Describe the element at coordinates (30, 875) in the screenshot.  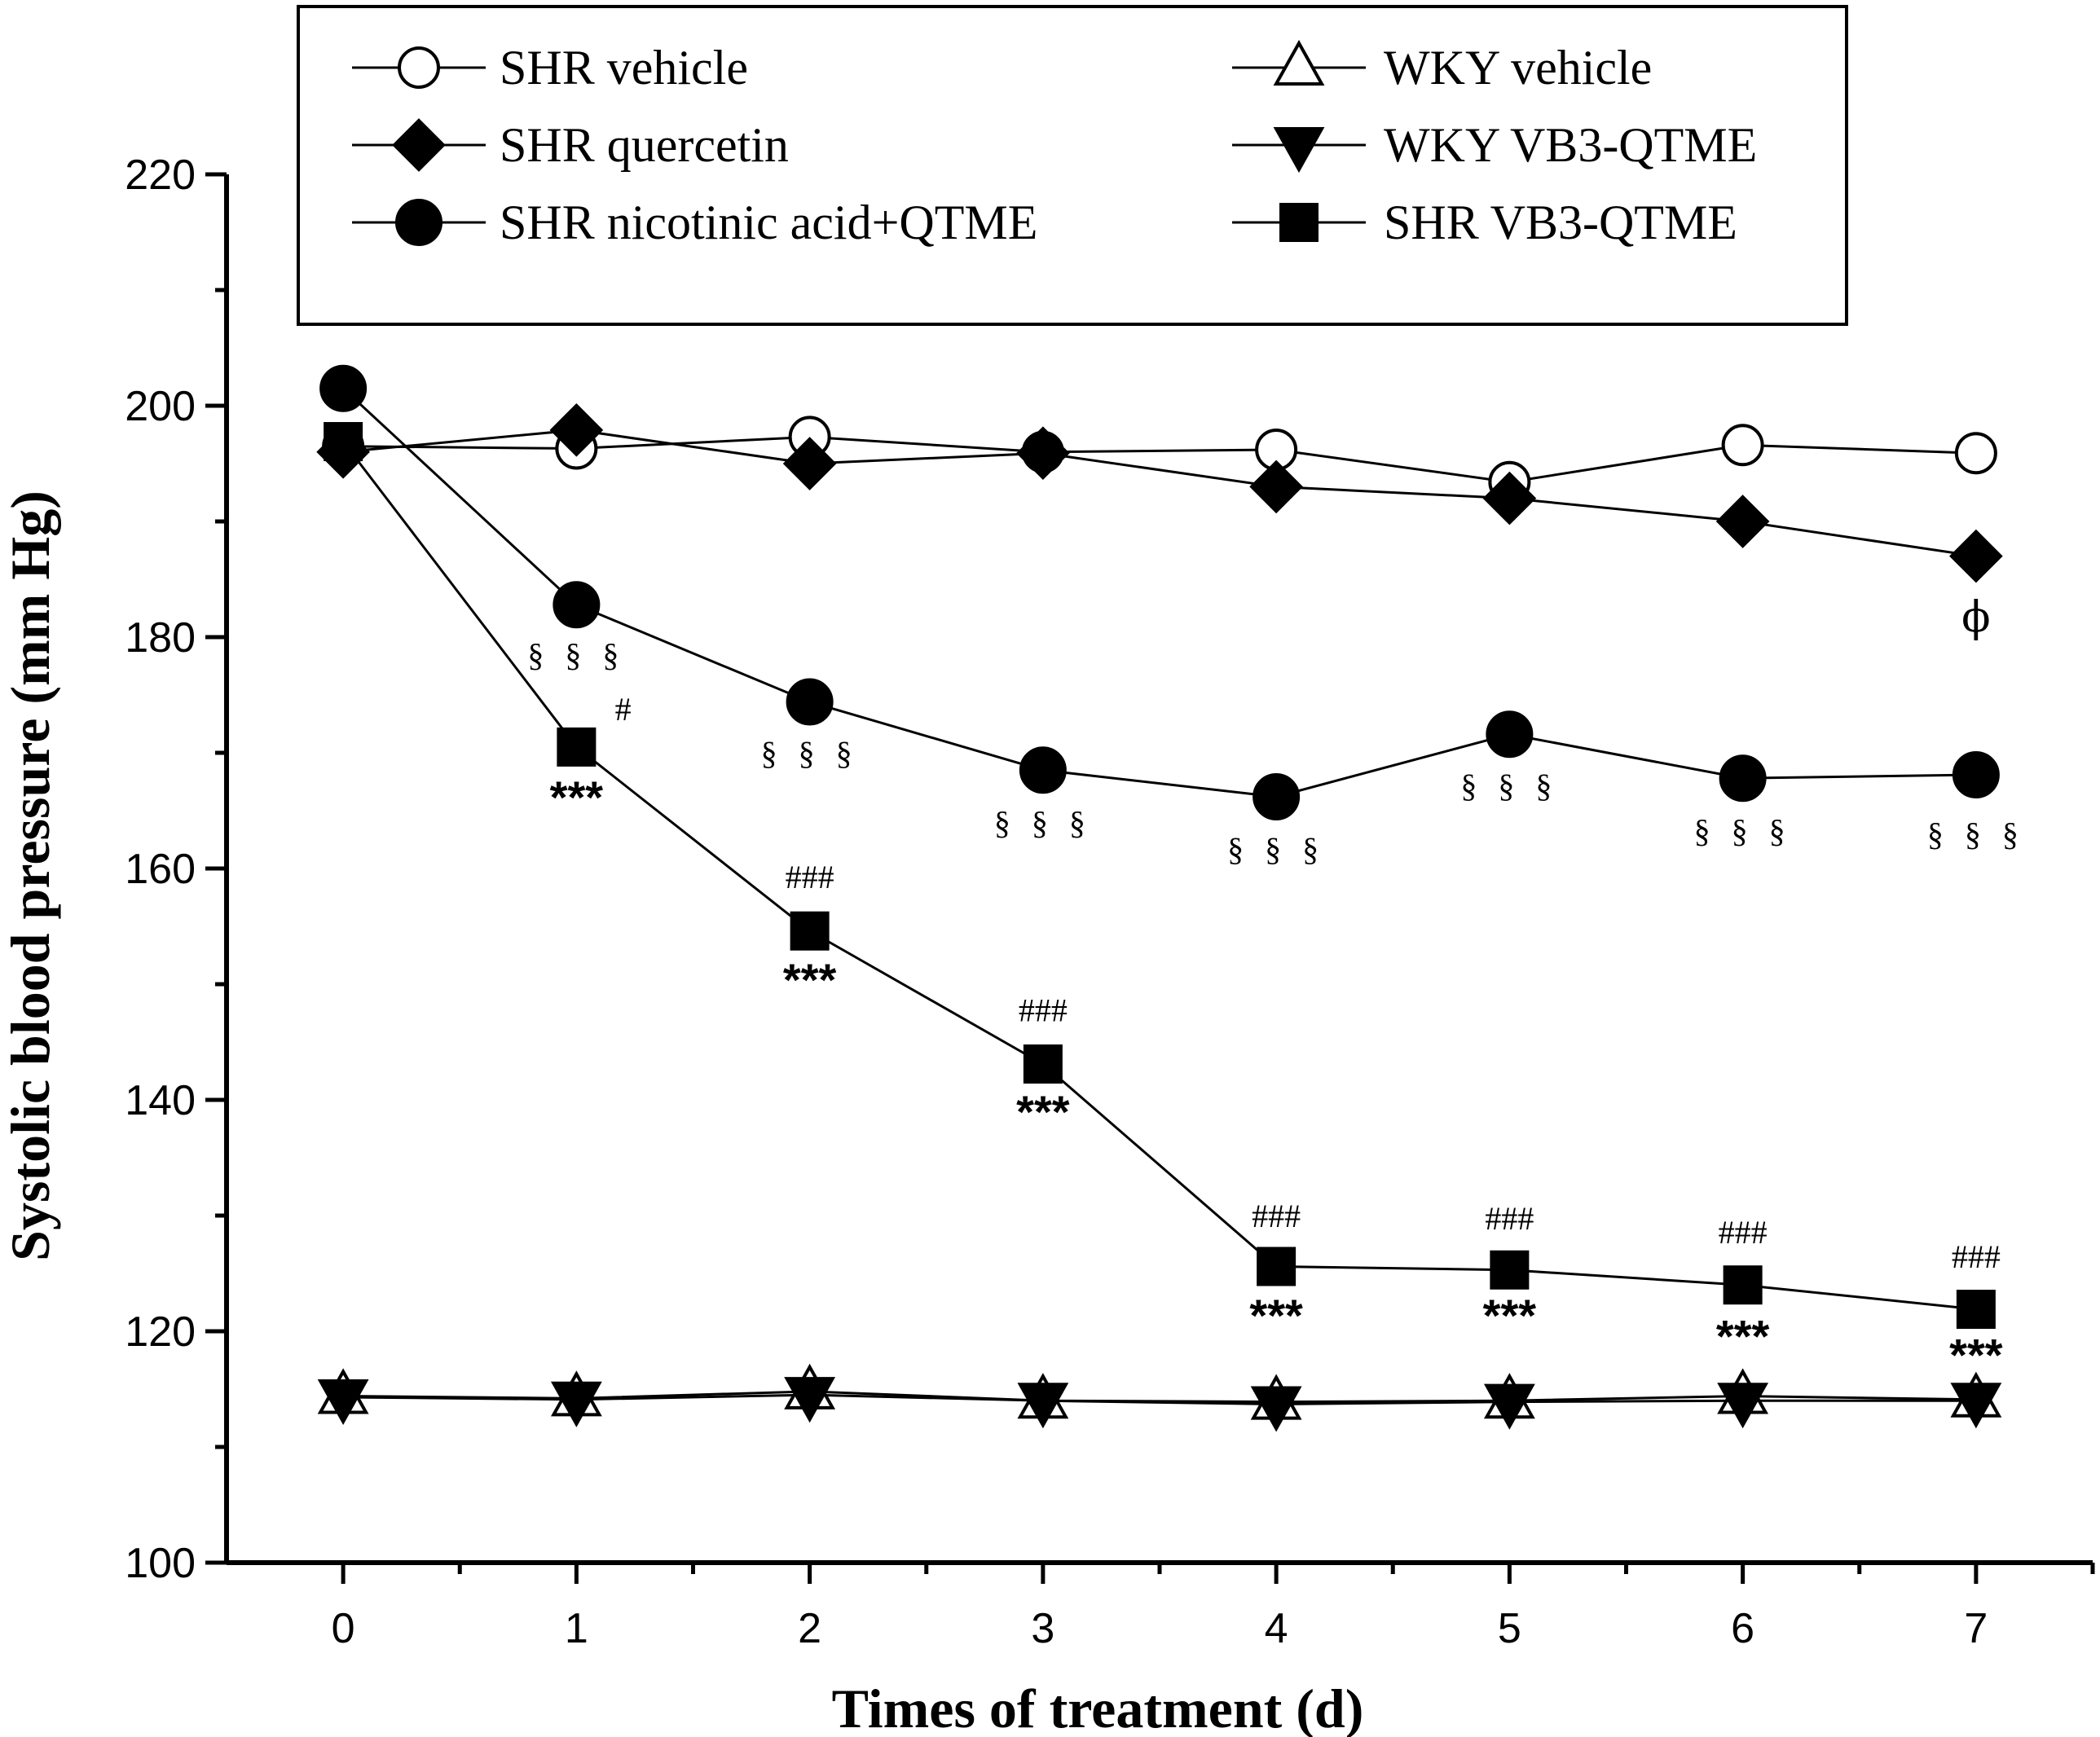
I see `y-axis-title: Systolic blood pressure (mm Hg)` at that location.